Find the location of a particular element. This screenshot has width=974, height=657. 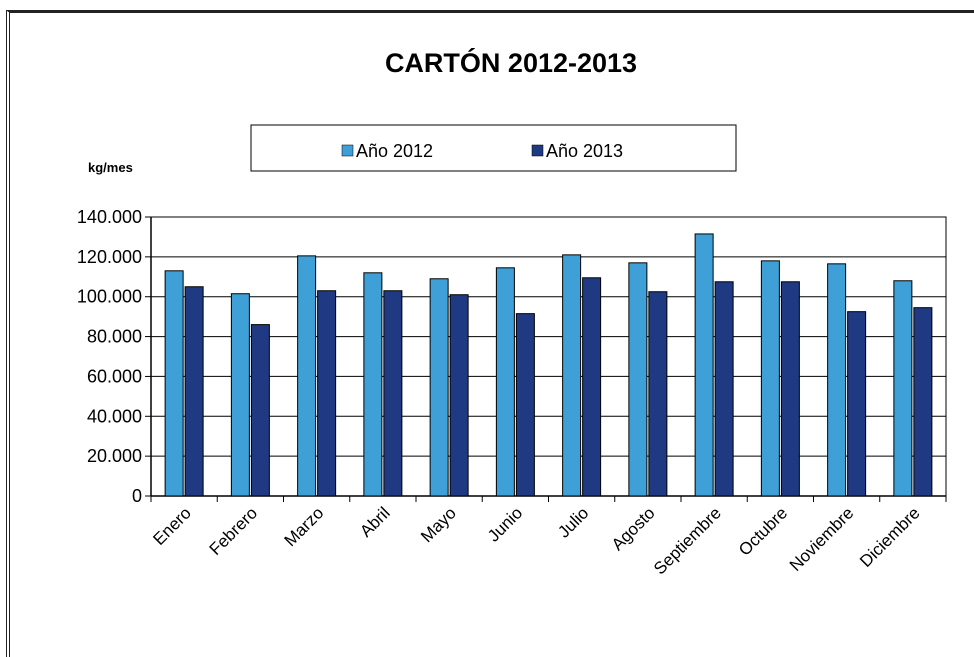

legend-box is located at coordinates (493, 148).